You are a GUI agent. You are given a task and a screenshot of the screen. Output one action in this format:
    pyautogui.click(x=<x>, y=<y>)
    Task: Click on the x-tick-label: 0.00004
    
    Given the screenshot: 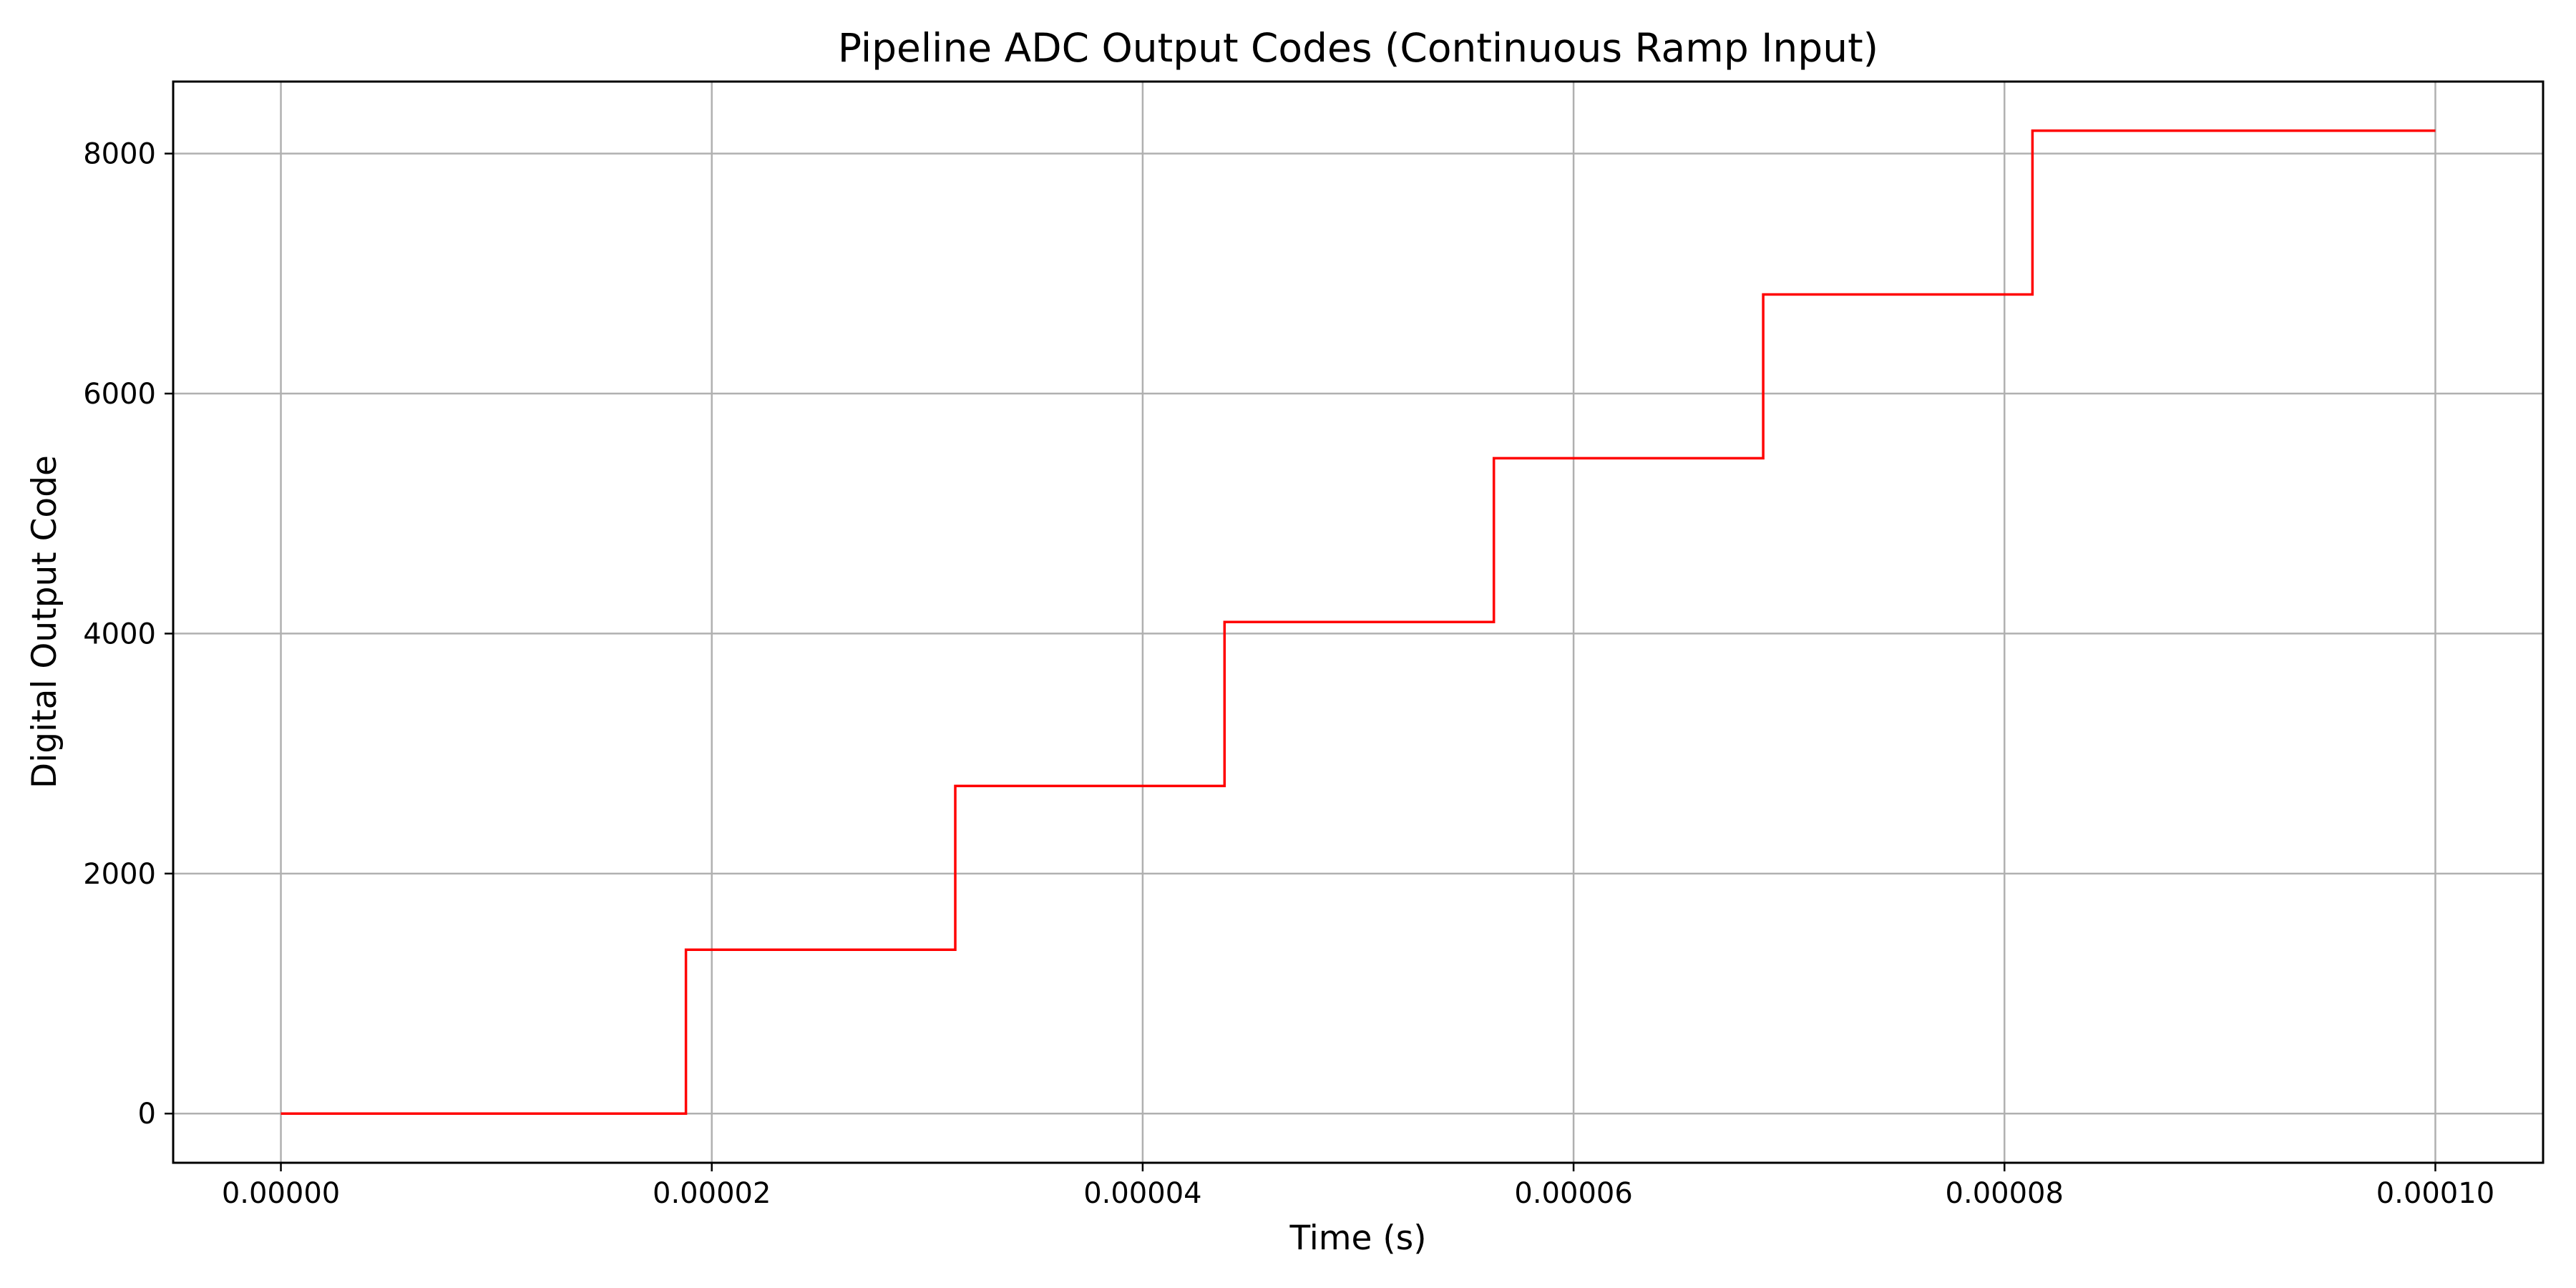 What is the action you would take?
    pyautogui.click(x=1142, y=1193)
    